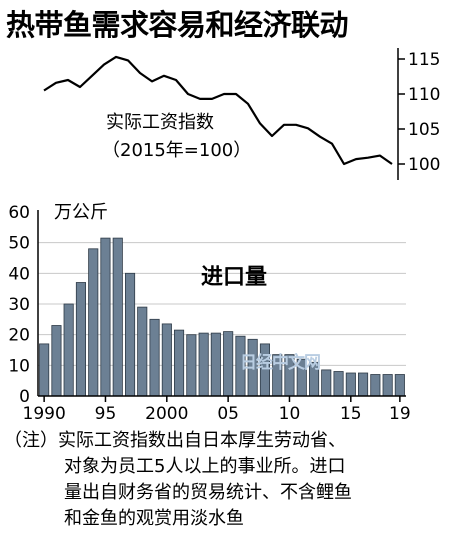 The width and height of the screenshot is (450, 549). Describe the element at coordinates (166, 414) in the screenshot. I see `bar-chart-x-tick-label: 2000` at that location.